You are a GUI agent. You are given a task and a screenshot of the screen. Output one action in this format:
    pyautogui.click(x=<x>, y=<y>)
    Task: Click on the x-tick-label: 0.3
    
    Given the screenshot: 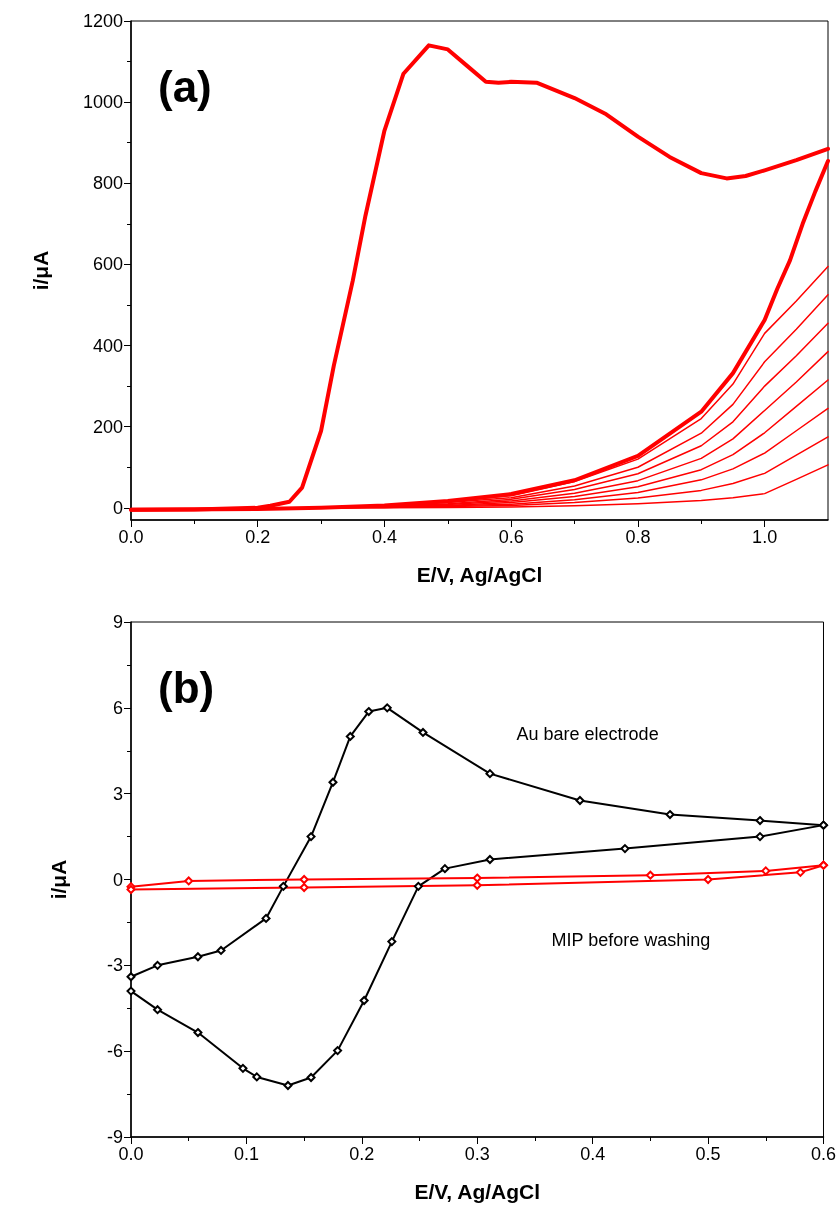 What is the action you would take?
    pyautogui.click(x=477, y=1154)
    